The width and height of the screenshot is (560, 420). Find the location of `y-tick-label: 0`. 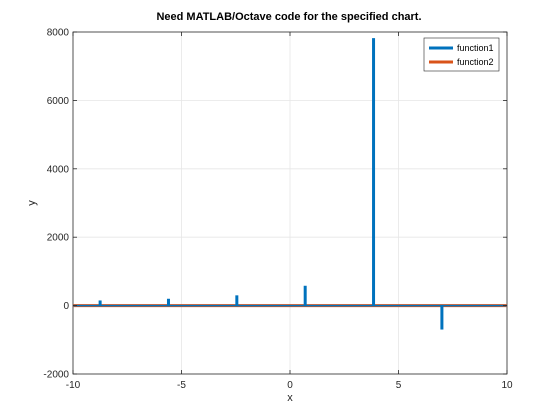

y-tick-label: 0 is located at coordinates (66, 306).